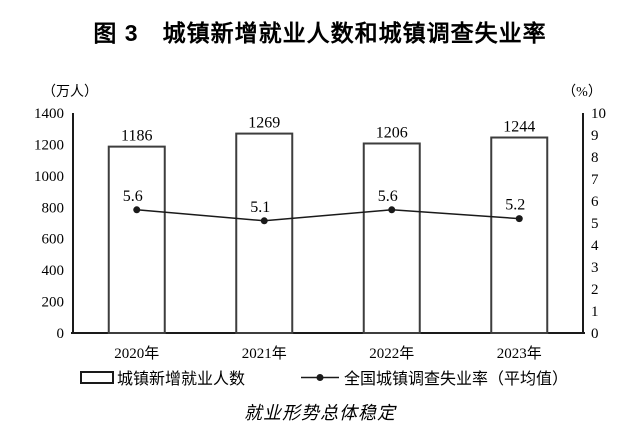 This screenshot has width=640, height=447. Describe the element at coordinates (53, 271) in the screenshot. I see `left-axis-tick-label: 400` at that location.